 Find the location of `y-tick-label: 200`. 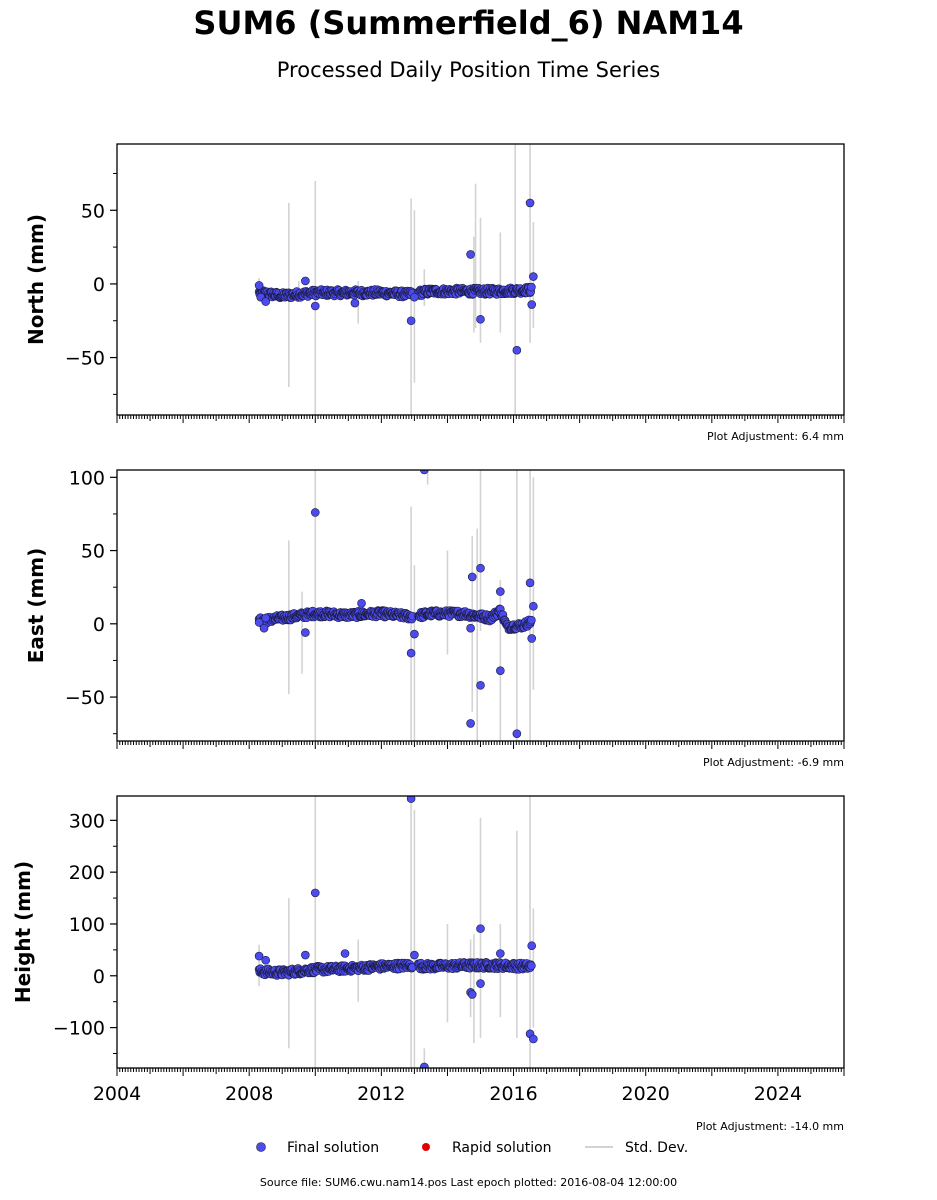

y-tick-label: 200 is located at coordinates (87, 873).